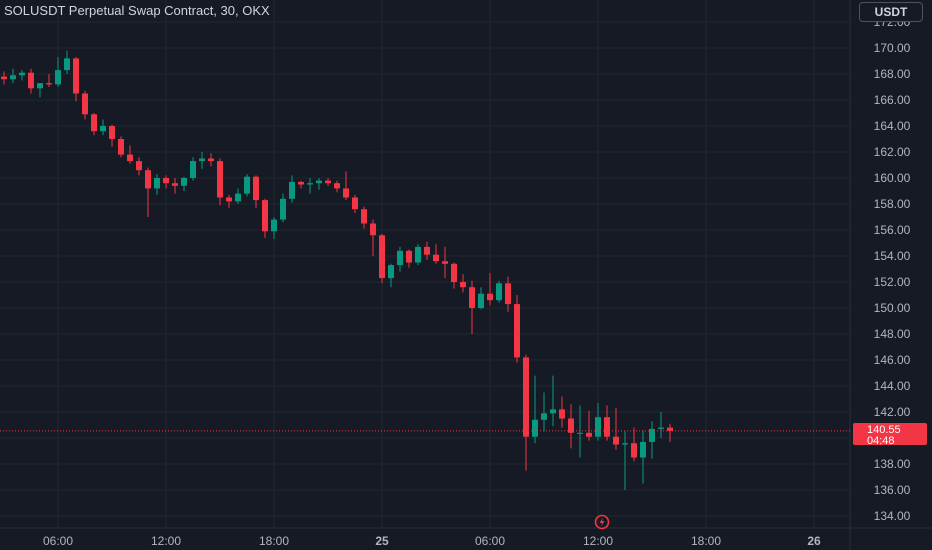 This screenshot has width=932, height=550. I want to click on y-tick-label: 134.00, so click(892, 516).